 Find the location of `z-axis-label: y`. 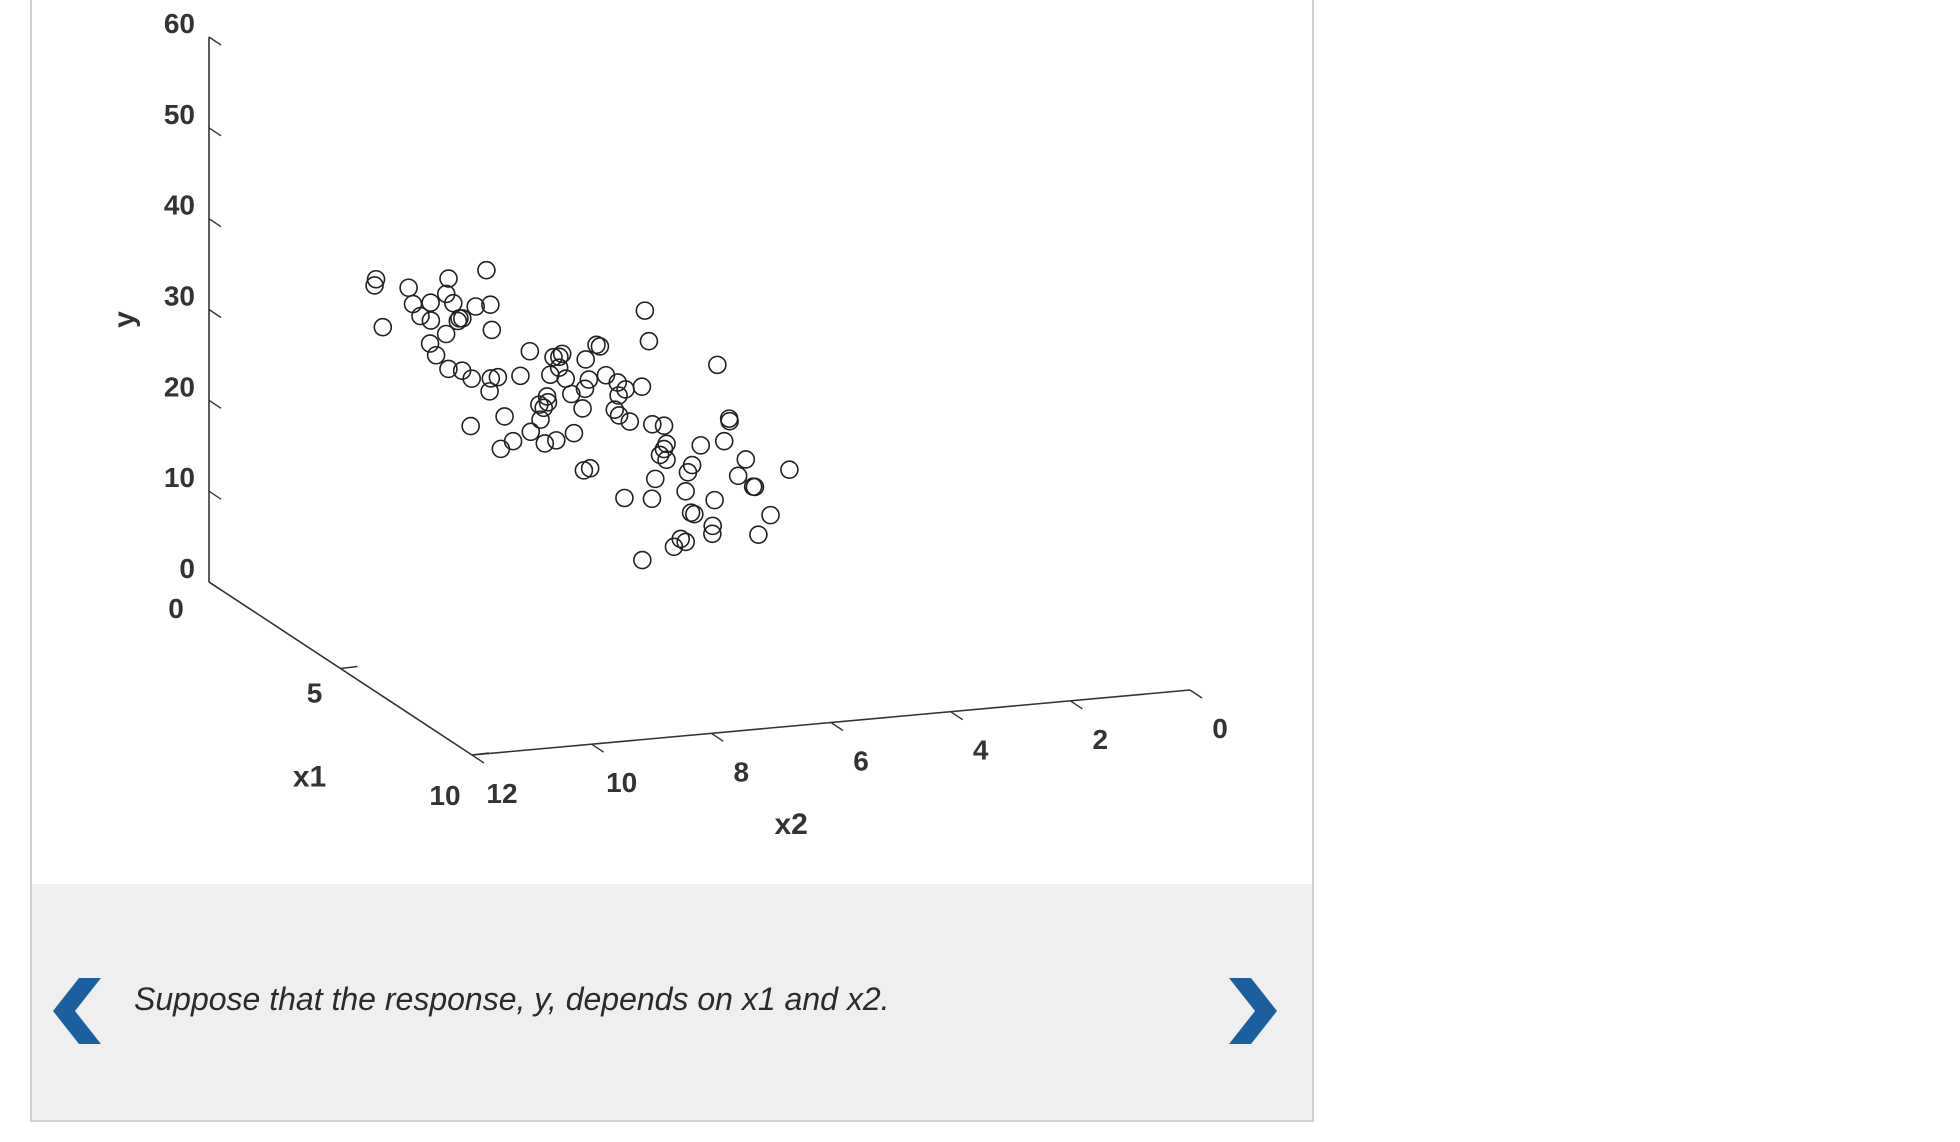

z-axis-label: y is located at coordinates (124, 319).